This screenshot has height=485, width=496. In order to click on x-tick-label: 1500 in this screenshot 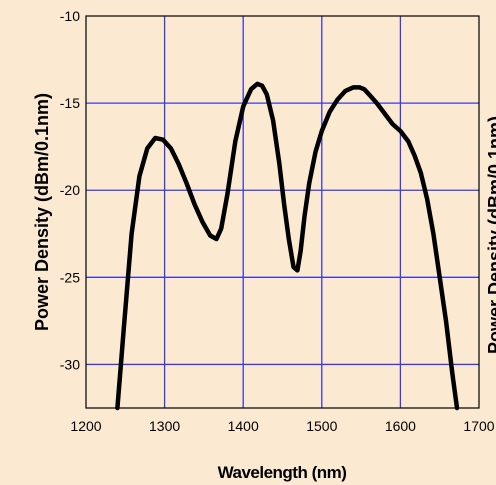, I will do `click(321, 426)`.